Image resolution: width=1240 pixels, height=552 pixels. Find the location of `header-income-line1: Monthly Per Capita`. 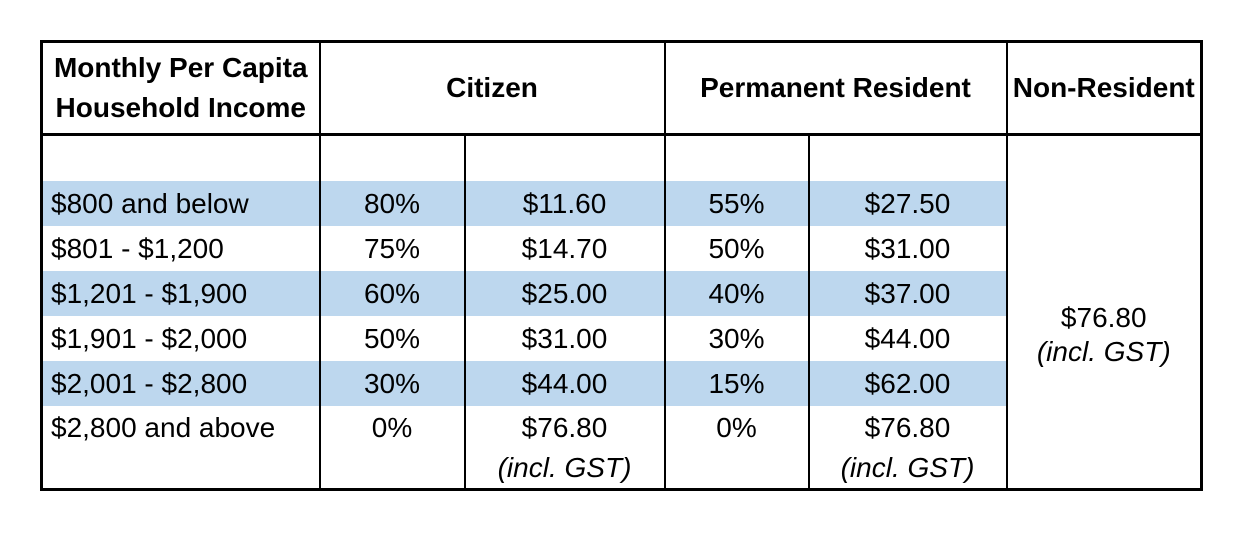

header-income-line1: Monthly Per Capita is located at coordinates (180, 67).